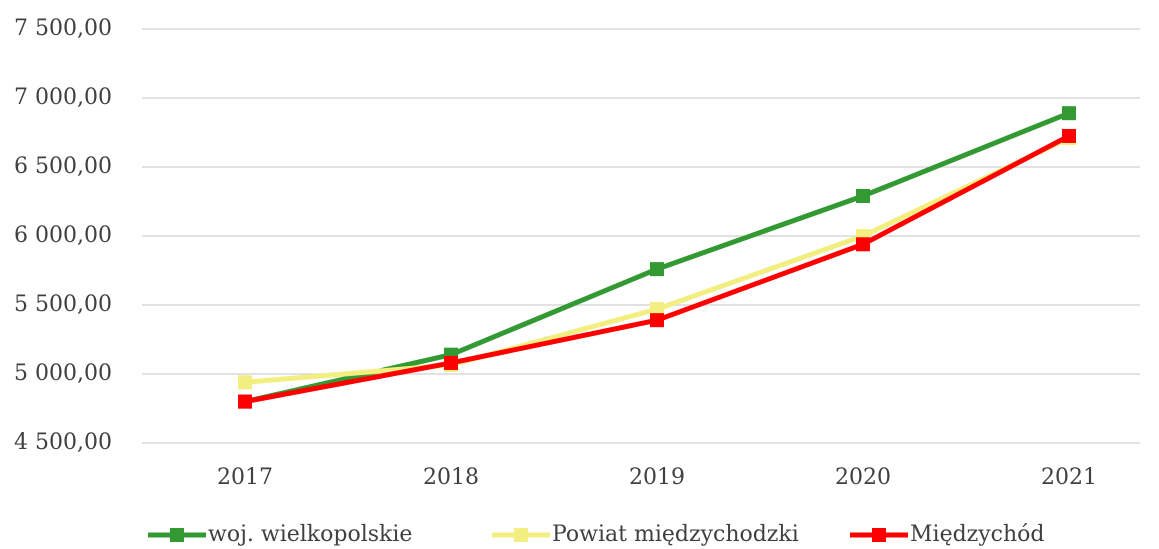  Describe the element at coordinates (63, 304) in the screenshot. I see `y-tick-label: 5 500,00` at that location.